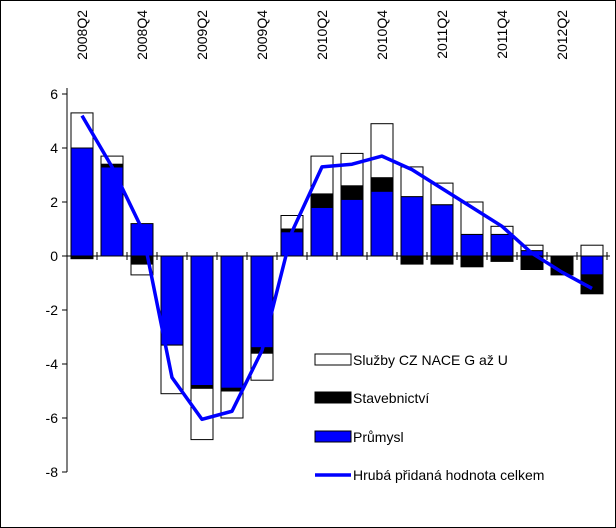 The width and height of the screenshot is (616, 528). Describe the element at coordinates (448, 475) in the screenshot. I see `legend-label: Hrubá přidaná hodnota celkem` at that location.